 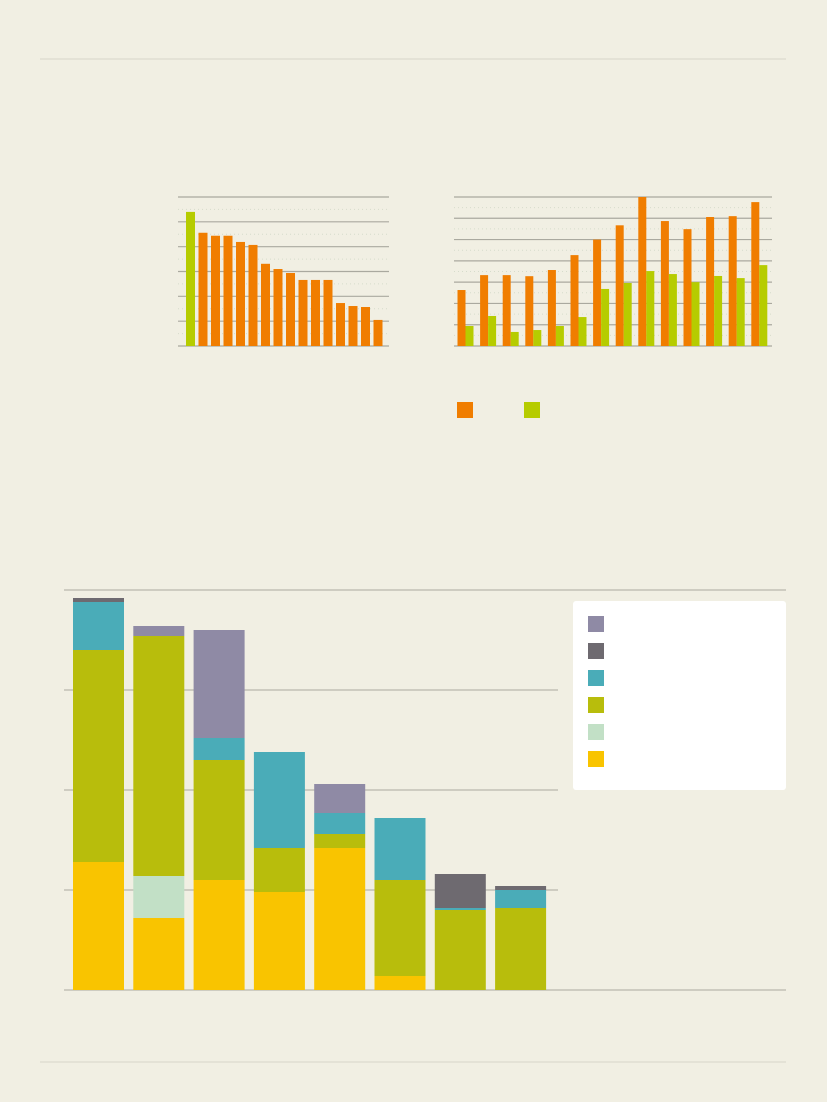 I want to click on legend-swatch-yellow, so click(x=596, y=759).